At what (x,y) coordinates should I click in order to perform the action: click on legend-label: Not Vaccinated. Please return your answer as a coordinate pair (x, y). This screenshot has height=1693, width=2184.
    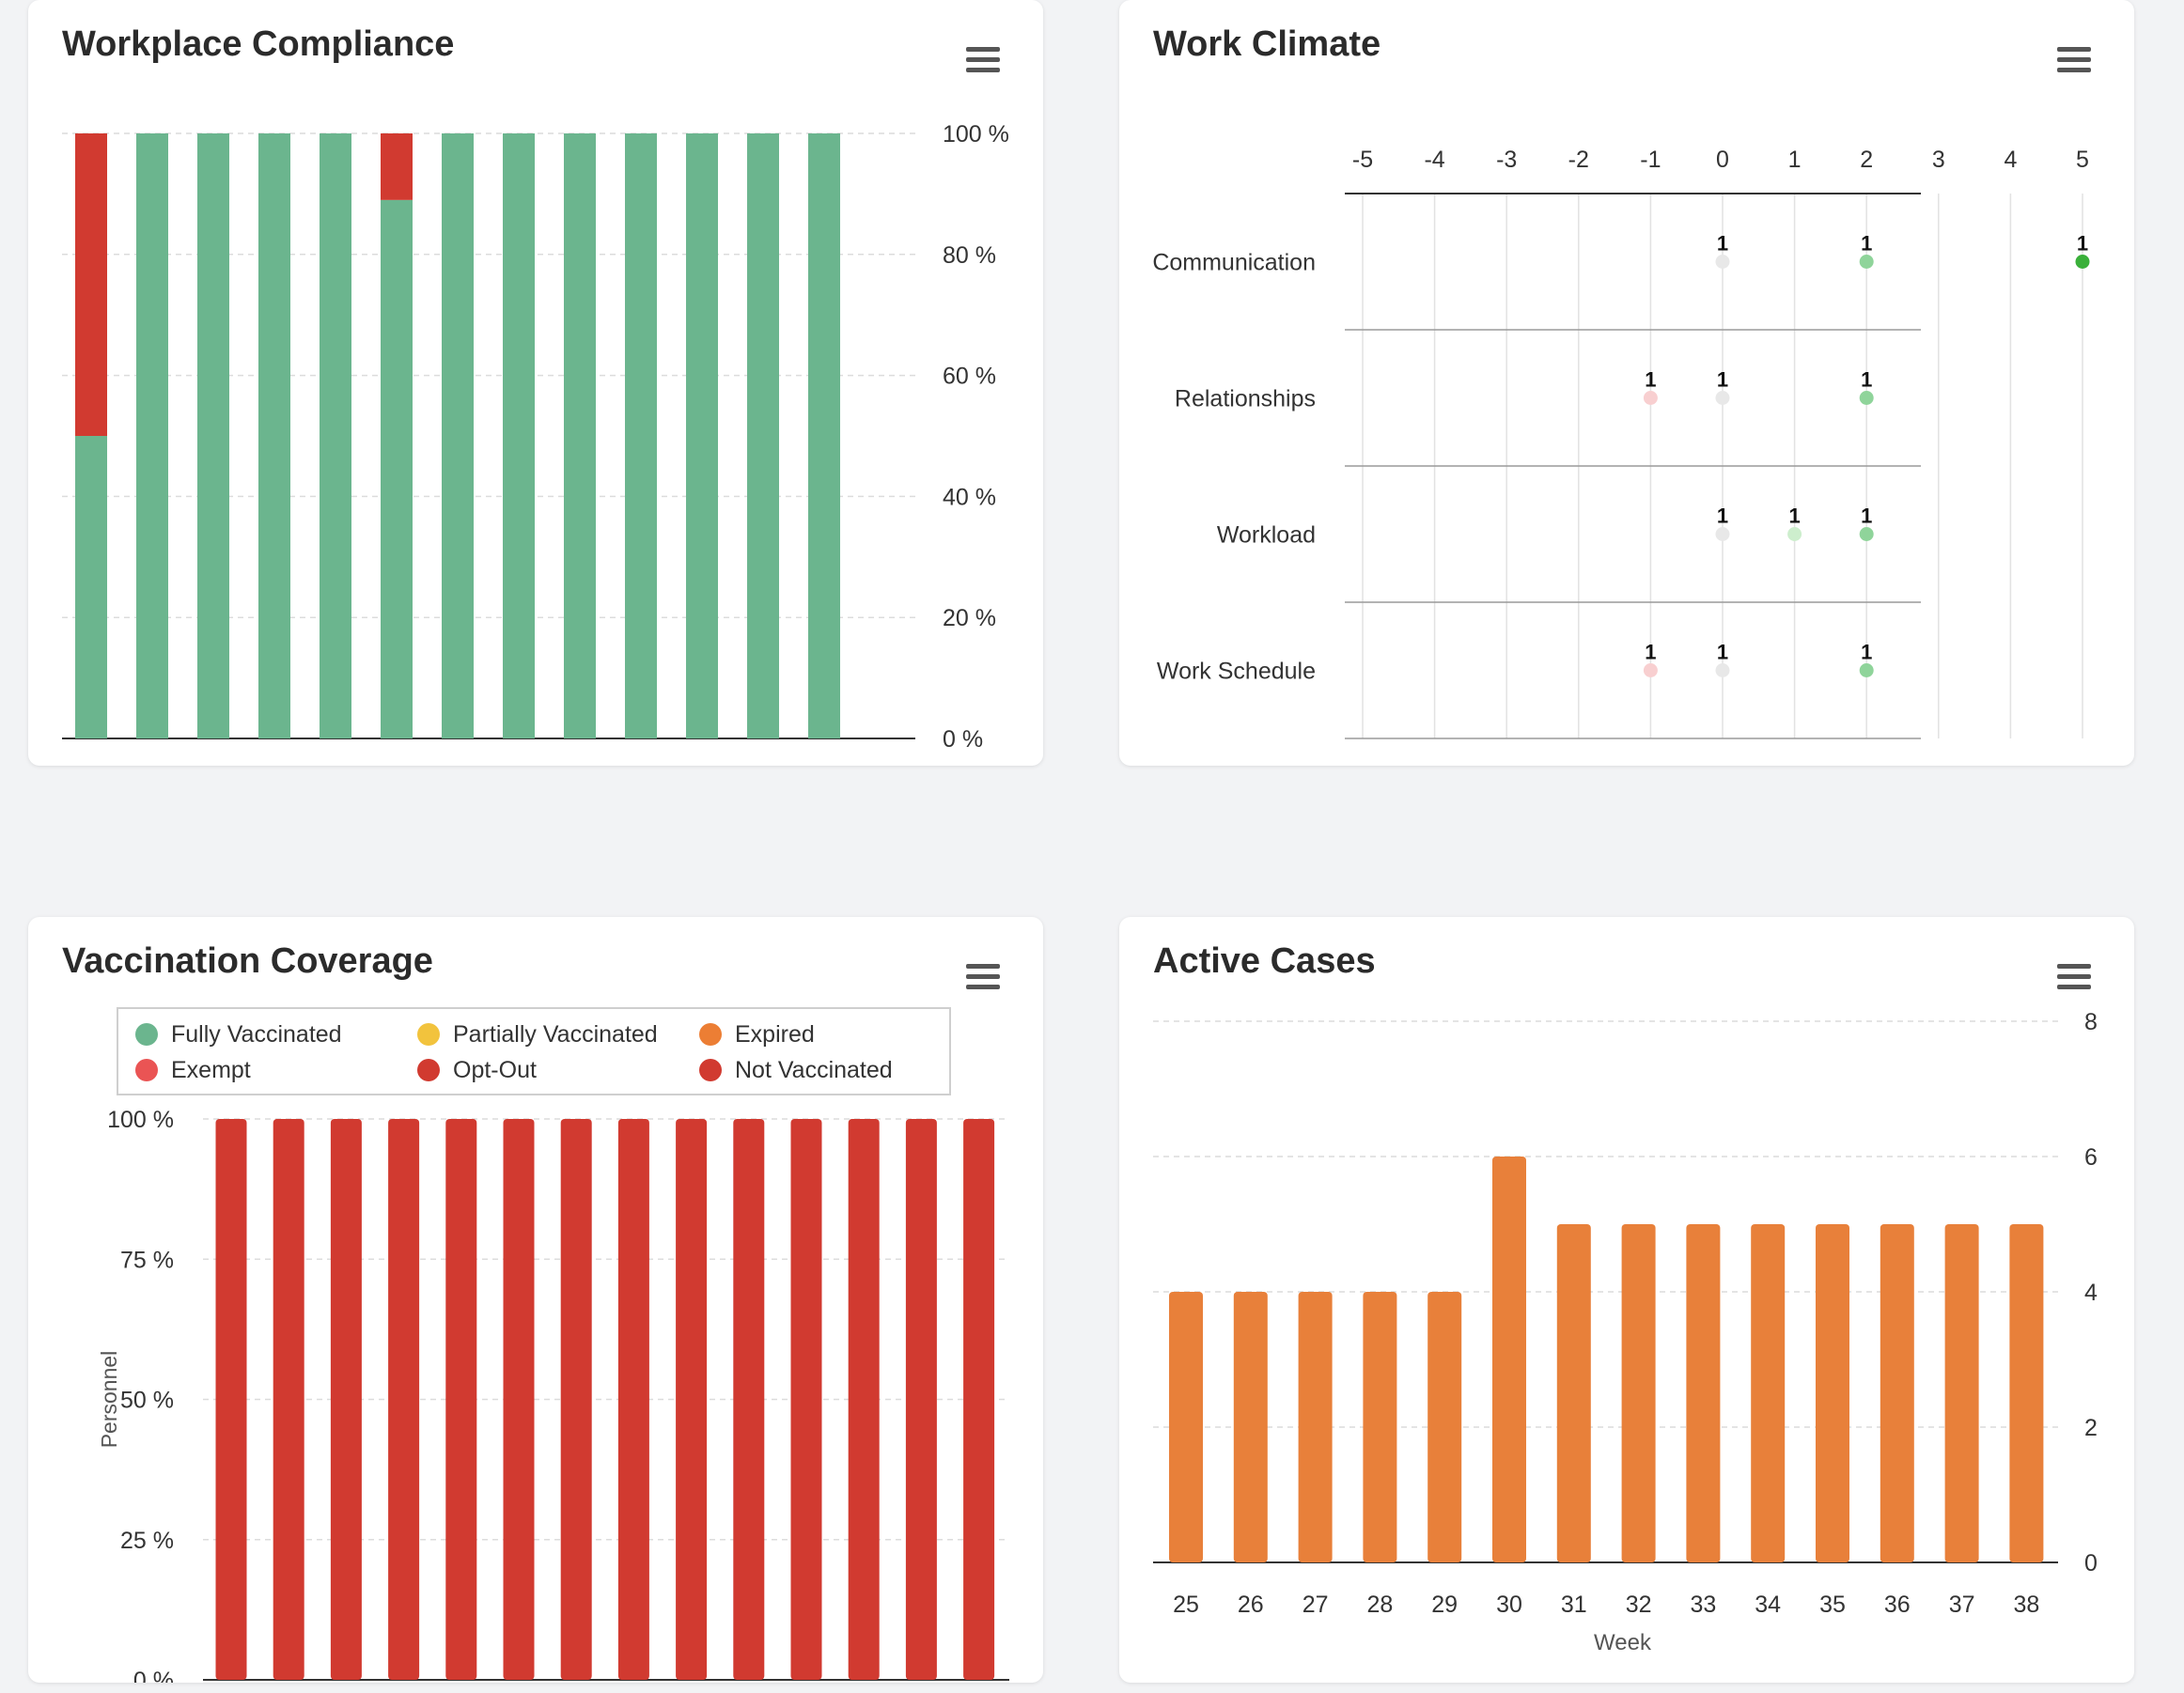
    Looking at the image, I should click on (814, 1069).